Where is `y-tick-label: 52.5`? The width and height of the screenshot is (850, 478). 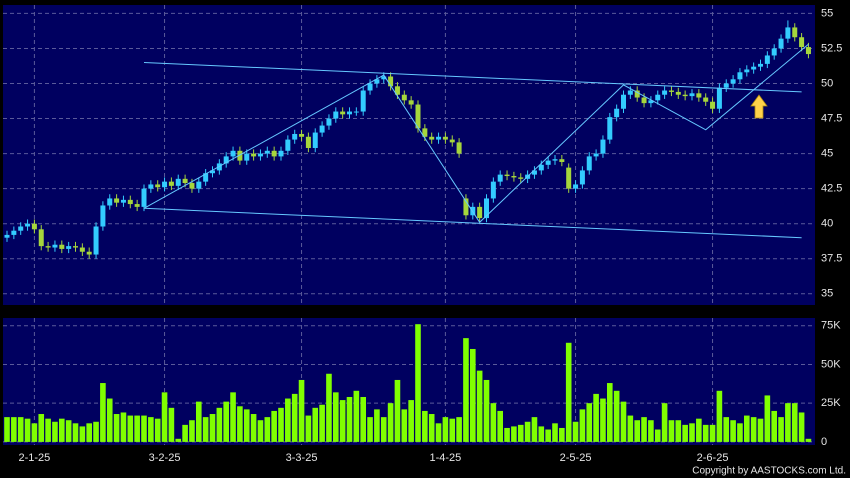 y-tick-label: 52.5 is located at coordinates (831, 48).